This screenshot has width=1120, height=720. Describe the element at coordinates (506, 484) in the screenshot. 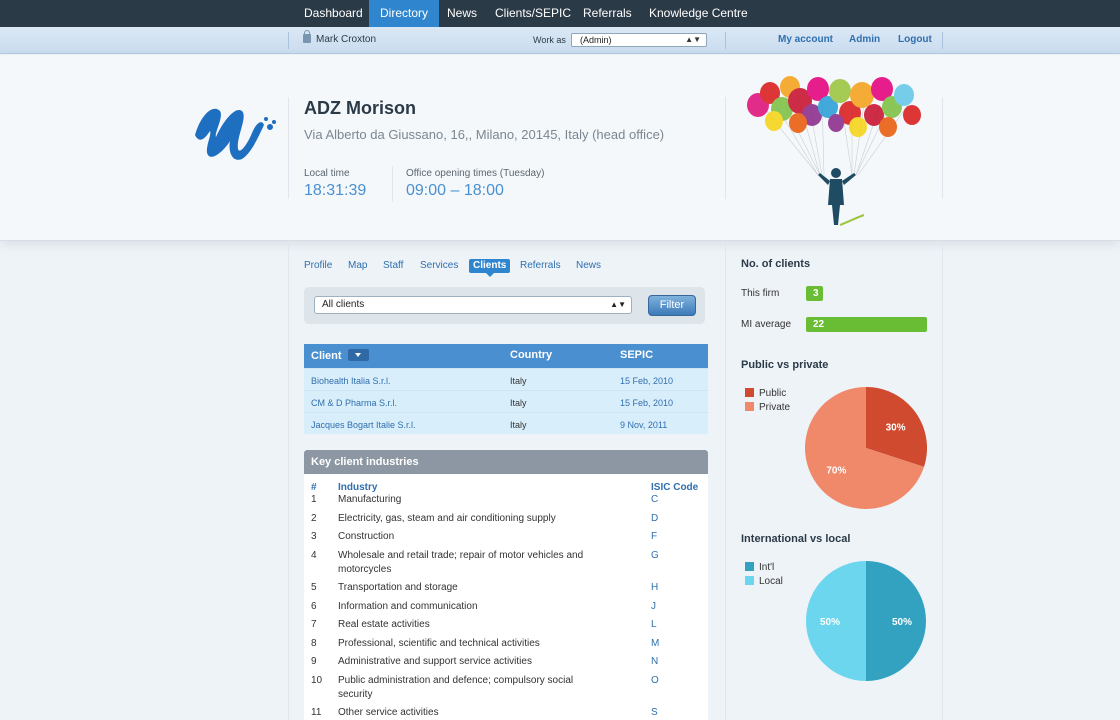

I see `industries-header: # Industry ISIC Code` at that location.